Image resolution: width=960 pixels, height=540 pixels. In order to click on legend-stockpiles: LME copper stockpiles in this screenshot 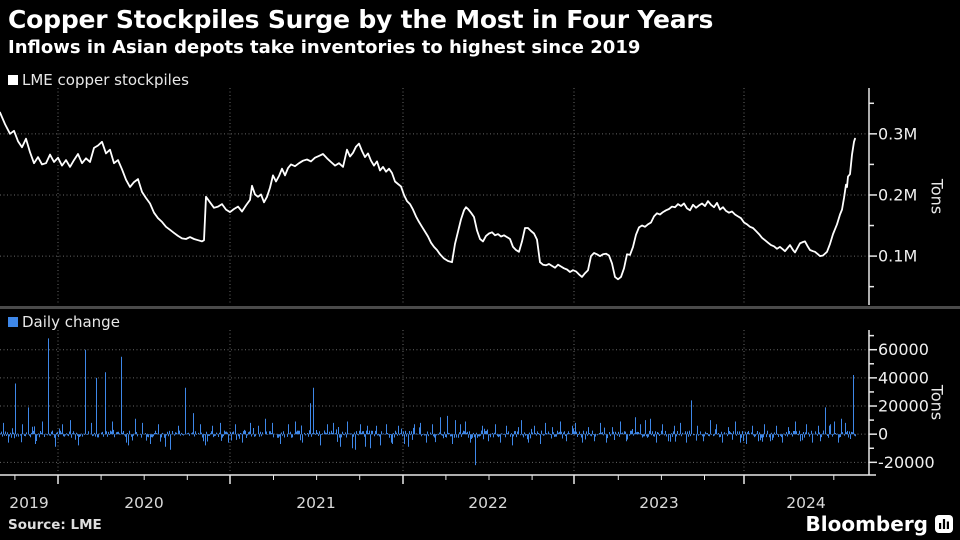, I will do `click(98, 80)`.